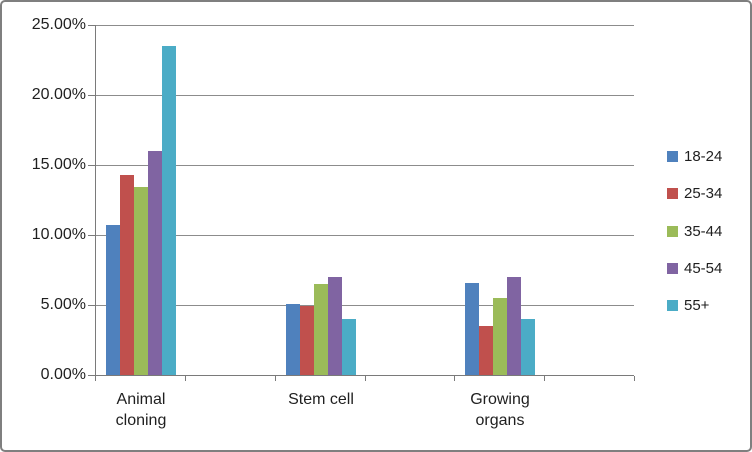  I want to click on bar-25-34-animal-cloning, so click(127, 275).